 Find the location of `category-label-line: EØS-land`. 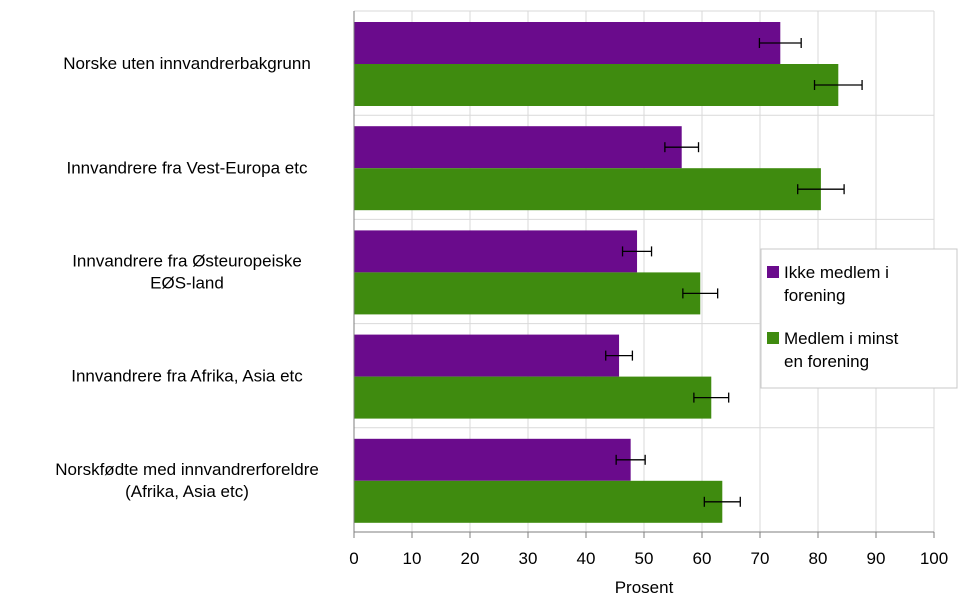

category-label-line: EØS-land is located at coordinates (187, 283).